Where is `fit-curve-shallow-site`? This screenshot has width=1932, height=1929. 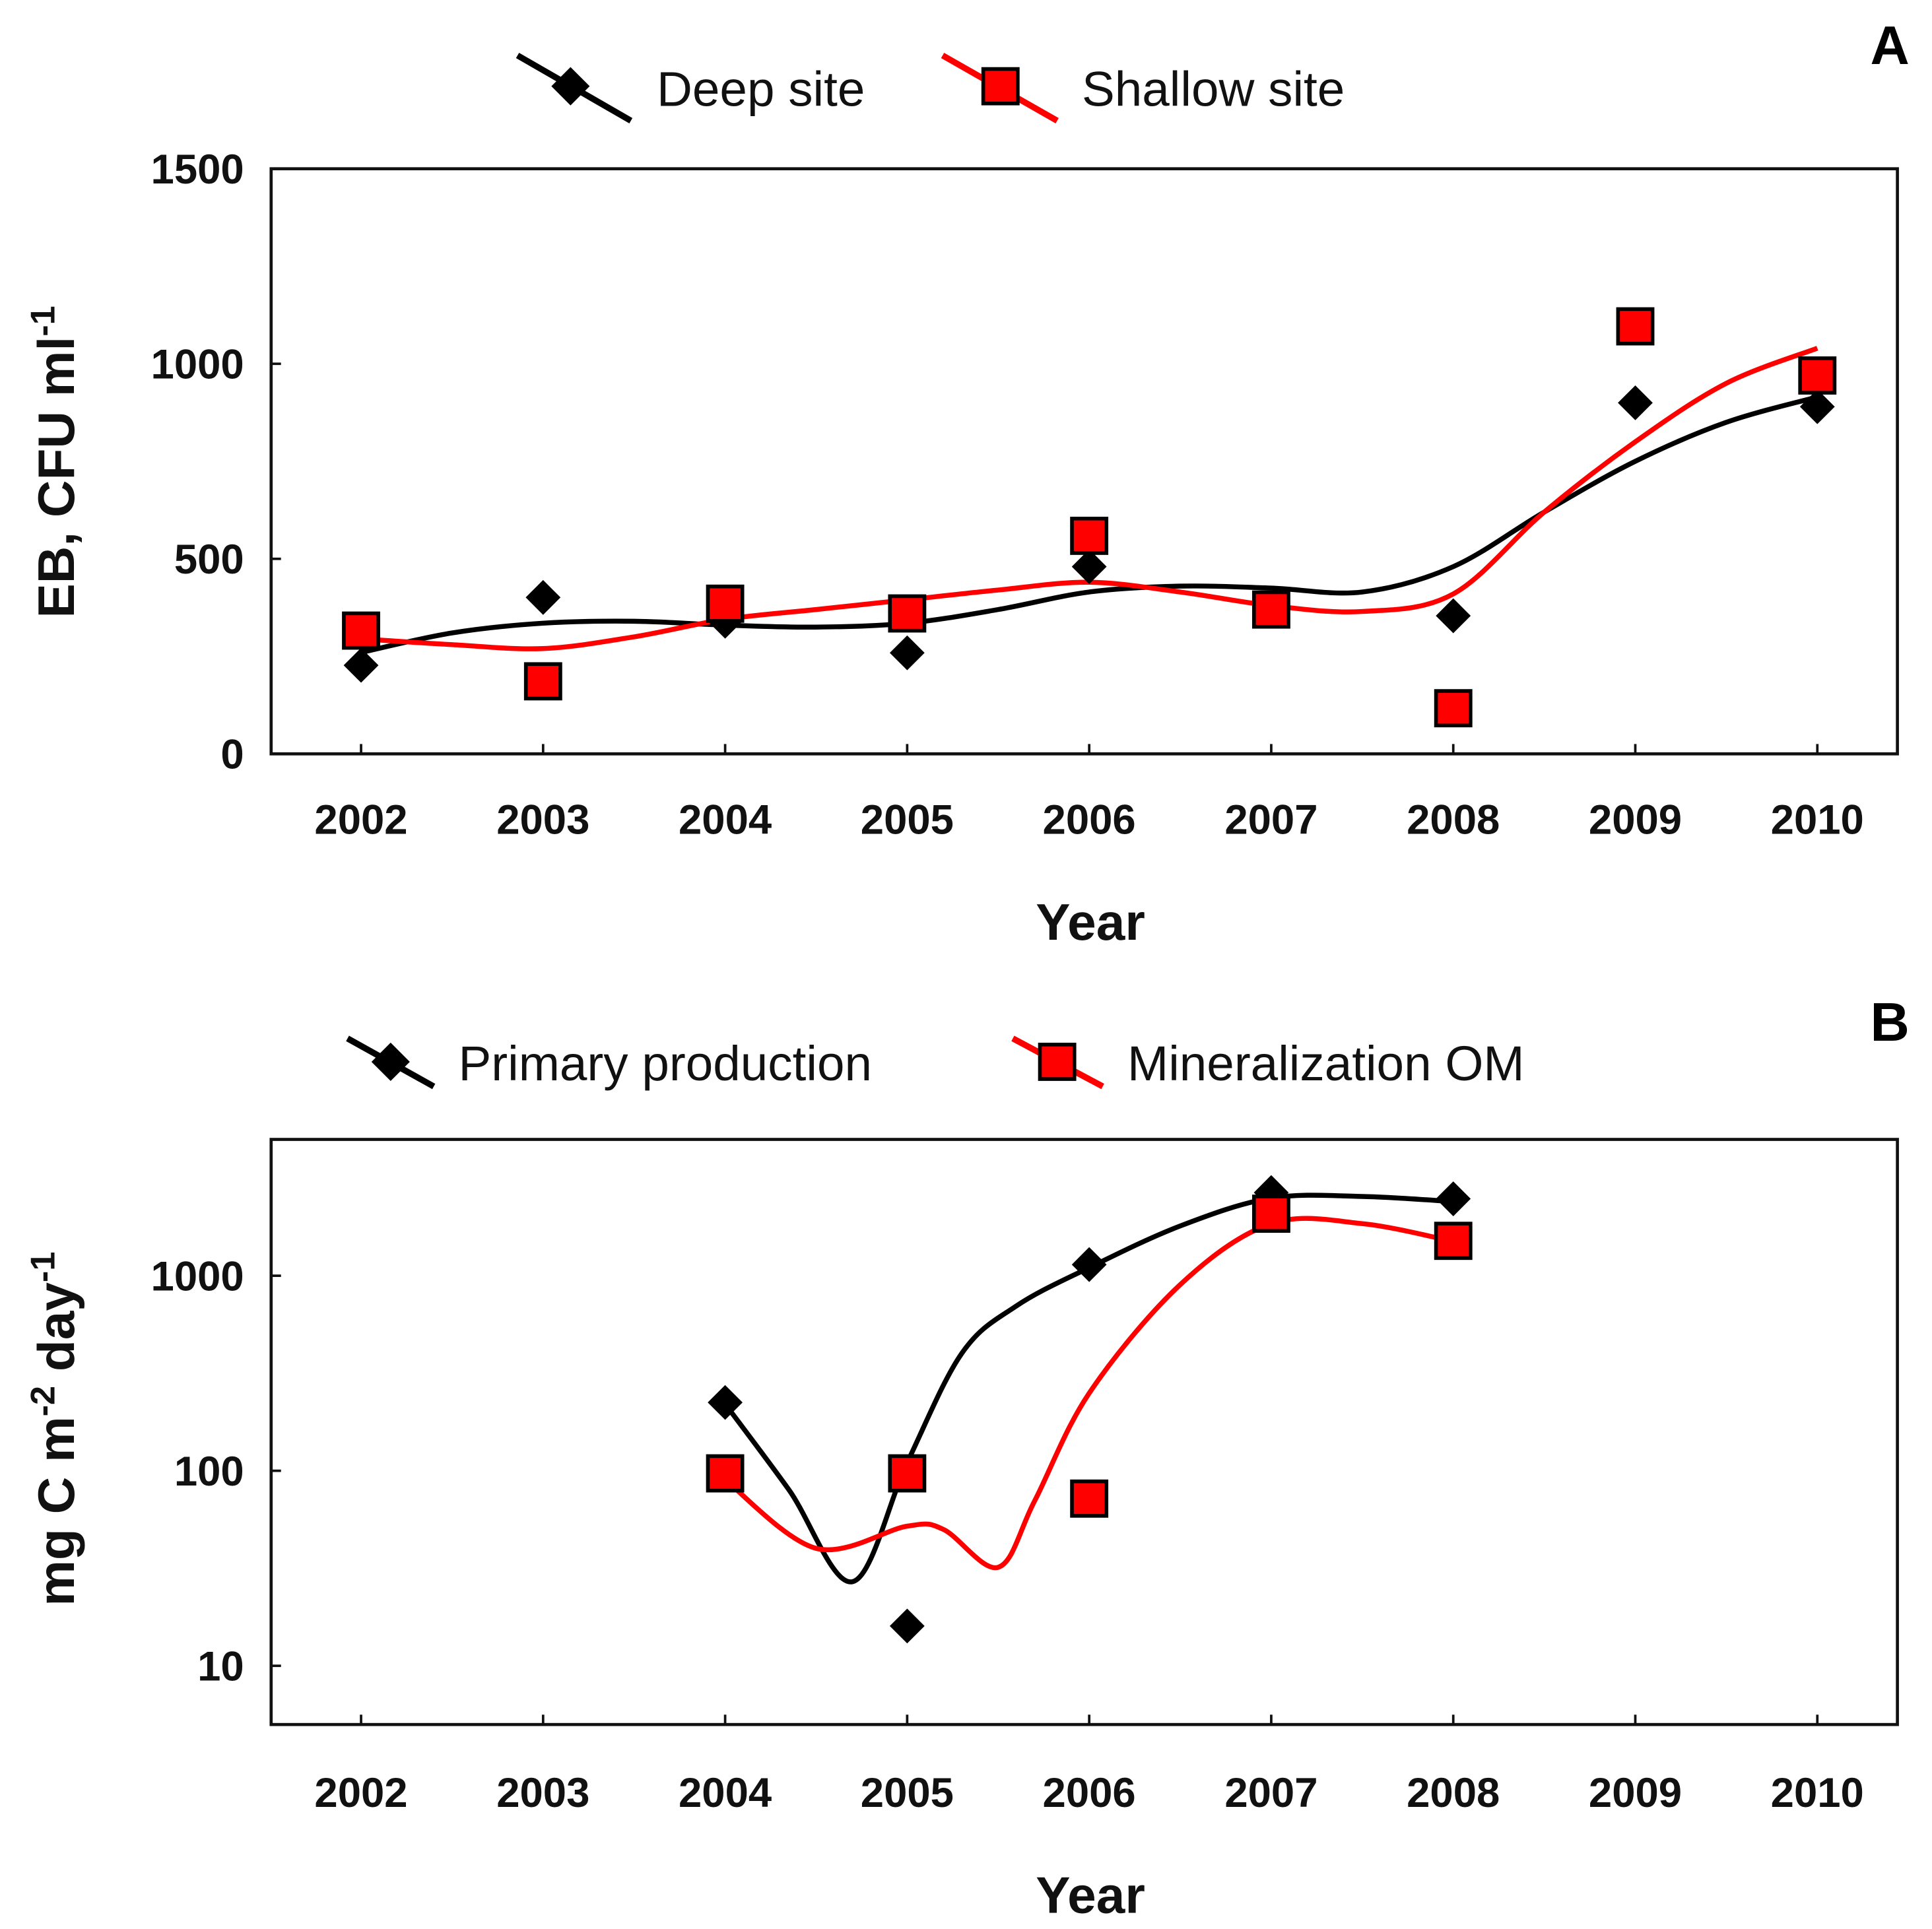
fit-curve-shallow-site is located at coordinates (1089, 498).